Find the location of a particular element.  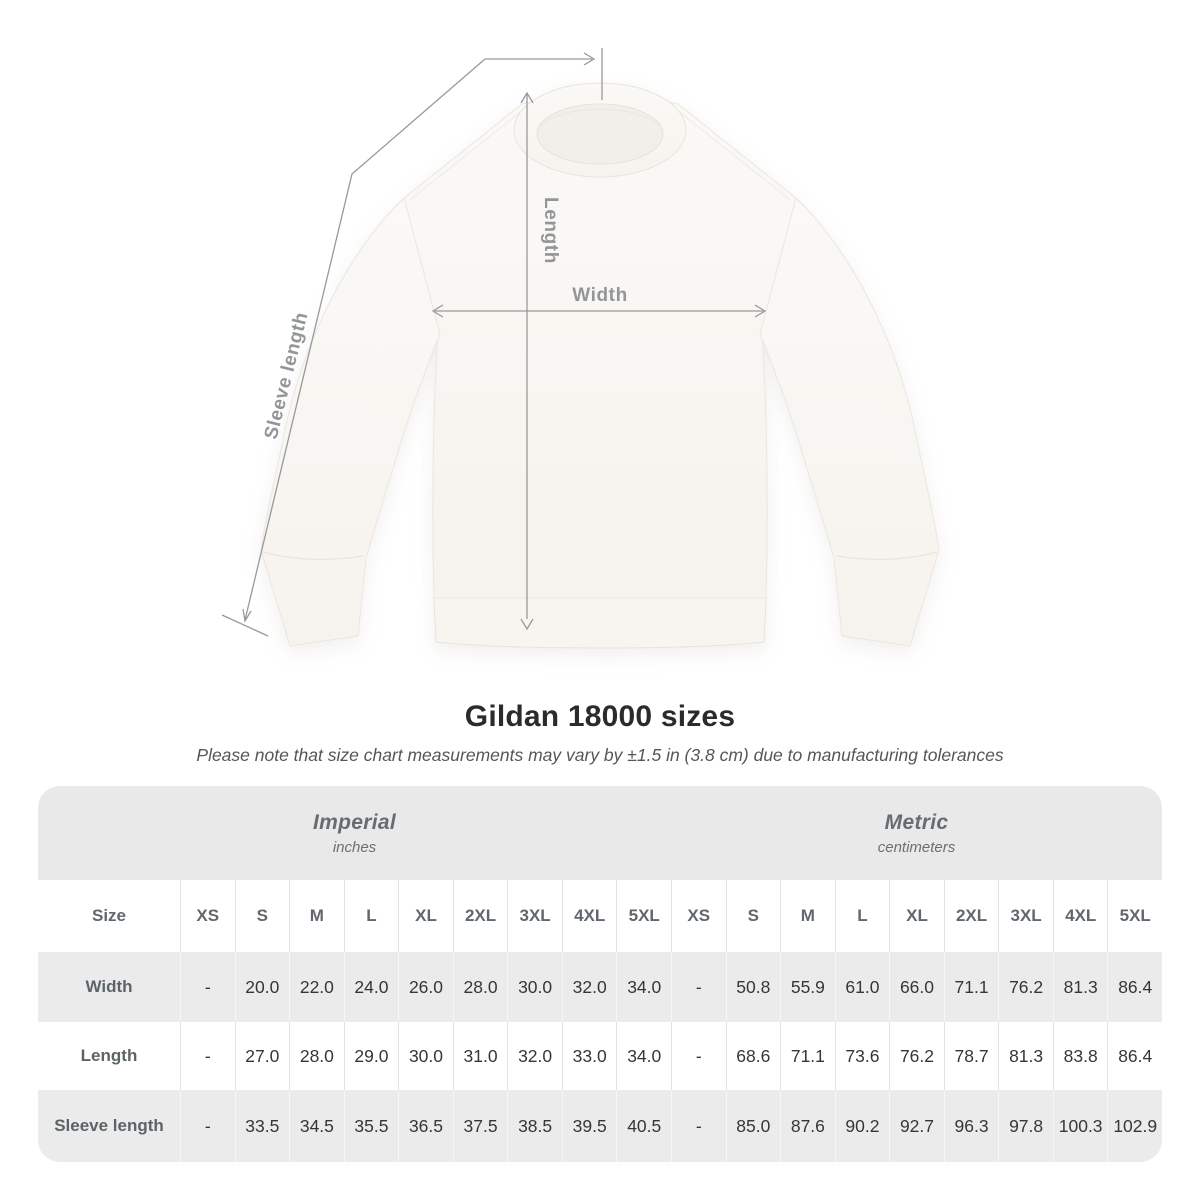

cell-width-metric-s: 50.8 is located at coordinates (753, 987).